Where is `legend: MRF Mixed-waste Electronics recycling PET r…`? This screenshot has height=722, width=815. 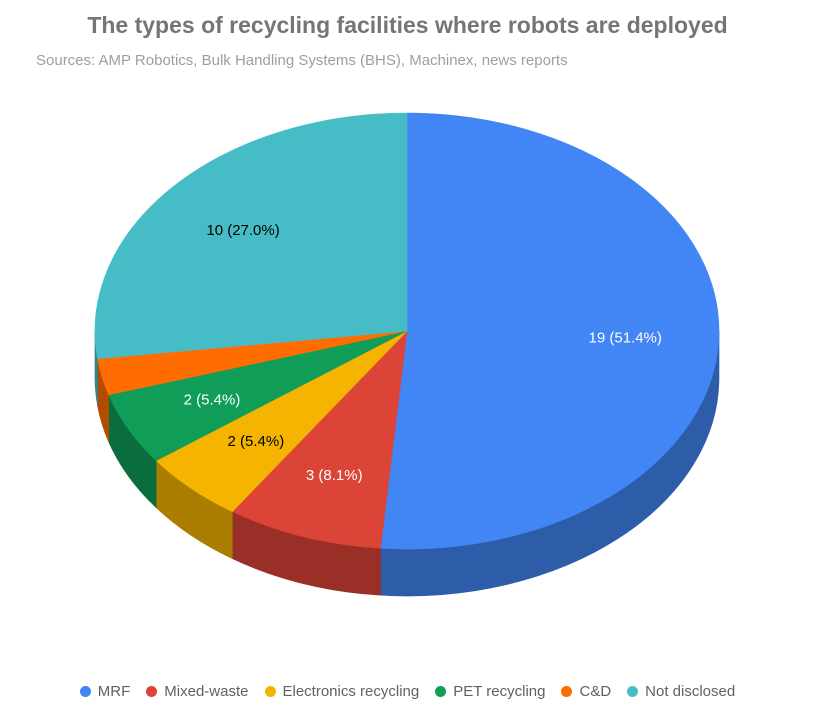
legend: MRF Mixed-waste Electronics recycling PET r… is located at coordinates (407, 691).